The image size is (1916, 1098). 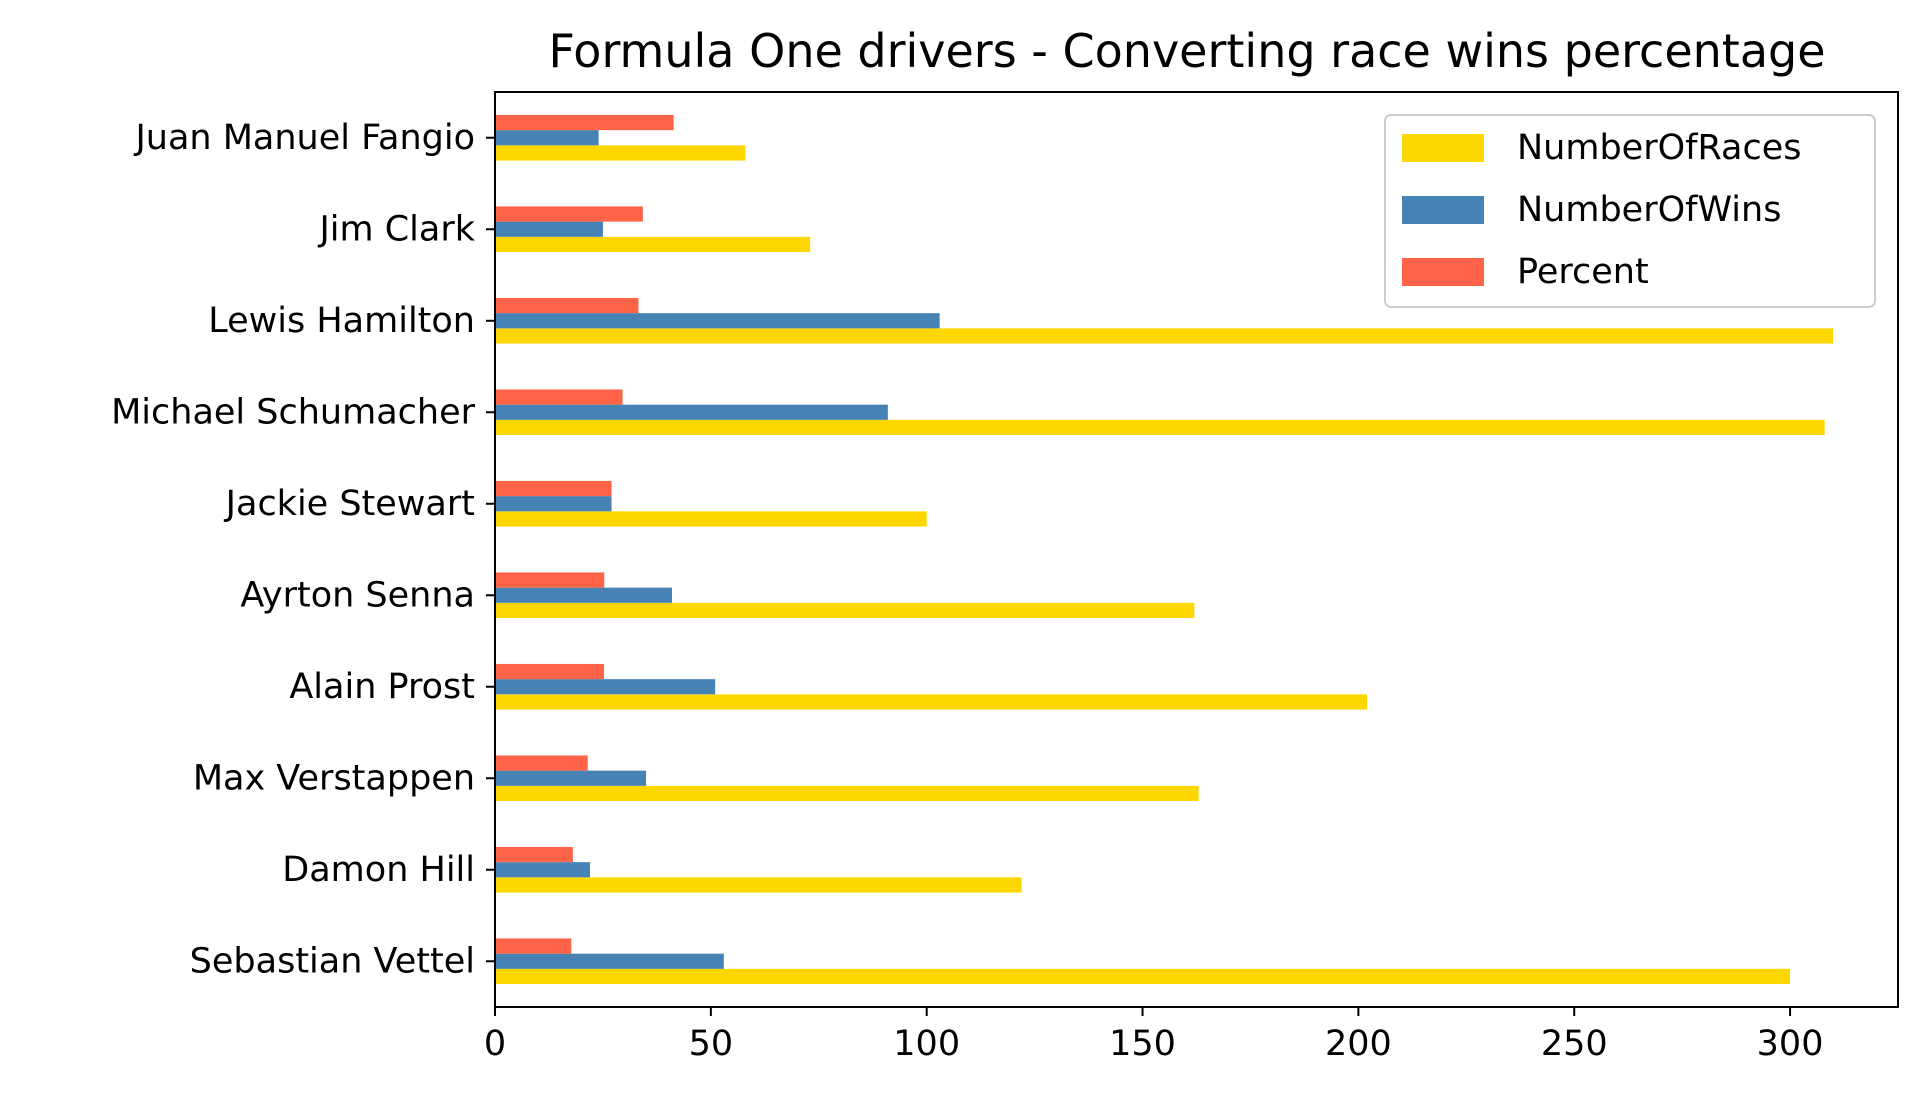 What do you see at coordinates (396, 229) in the screenshot?
I see `y-tick-label: Jim Clark` at bounding box center [396, 229].